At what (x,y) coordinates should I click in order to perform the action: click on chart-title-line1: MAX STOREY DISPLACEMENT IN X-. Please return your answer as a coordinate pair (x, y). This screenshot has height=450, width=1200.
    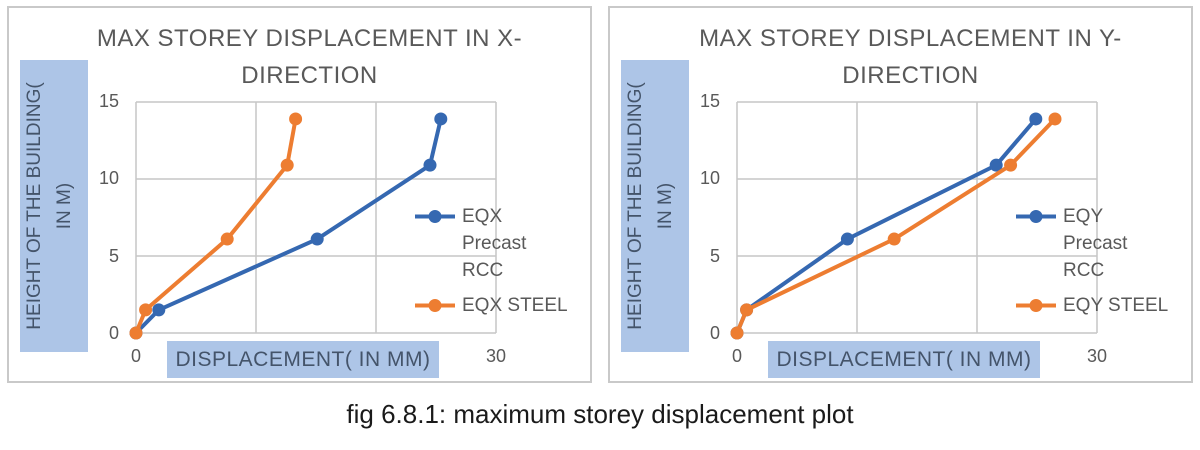
    Looking at the image, I should click on (309, 38).